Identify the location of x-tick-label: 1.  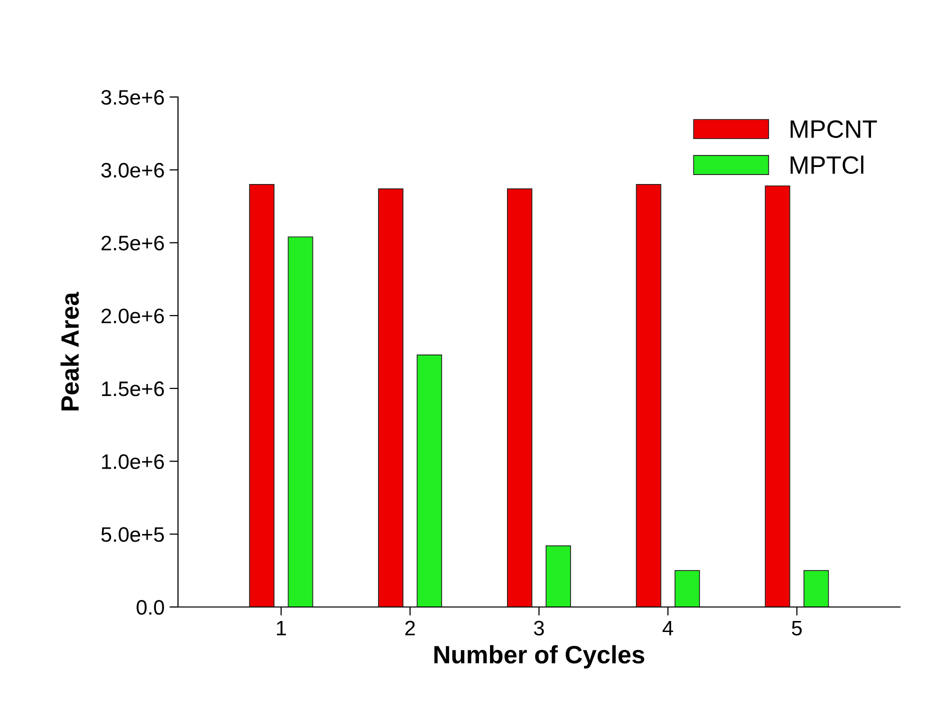
(281, 628).